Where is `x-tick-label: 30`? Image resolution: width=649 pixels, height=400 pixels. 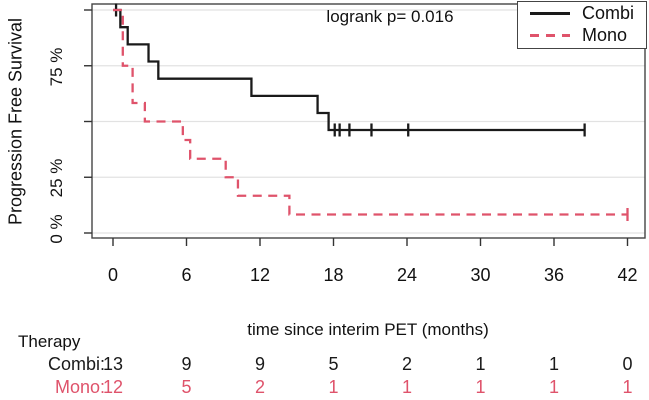
x-tick-label: 30 is located at coordinates (480, 275).